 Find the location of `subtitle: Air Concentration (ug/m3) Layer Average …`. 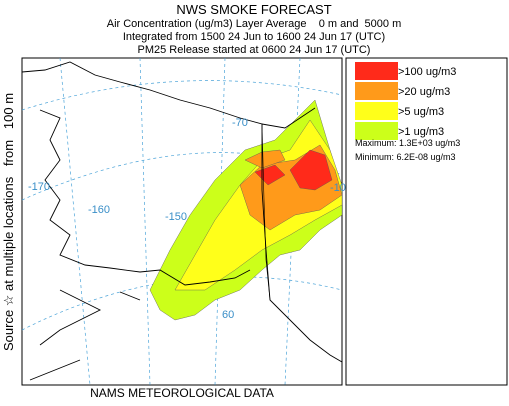

subtitle: Air Concentration (ug/m3) Layer Average … is located at coordinates (254, 24).